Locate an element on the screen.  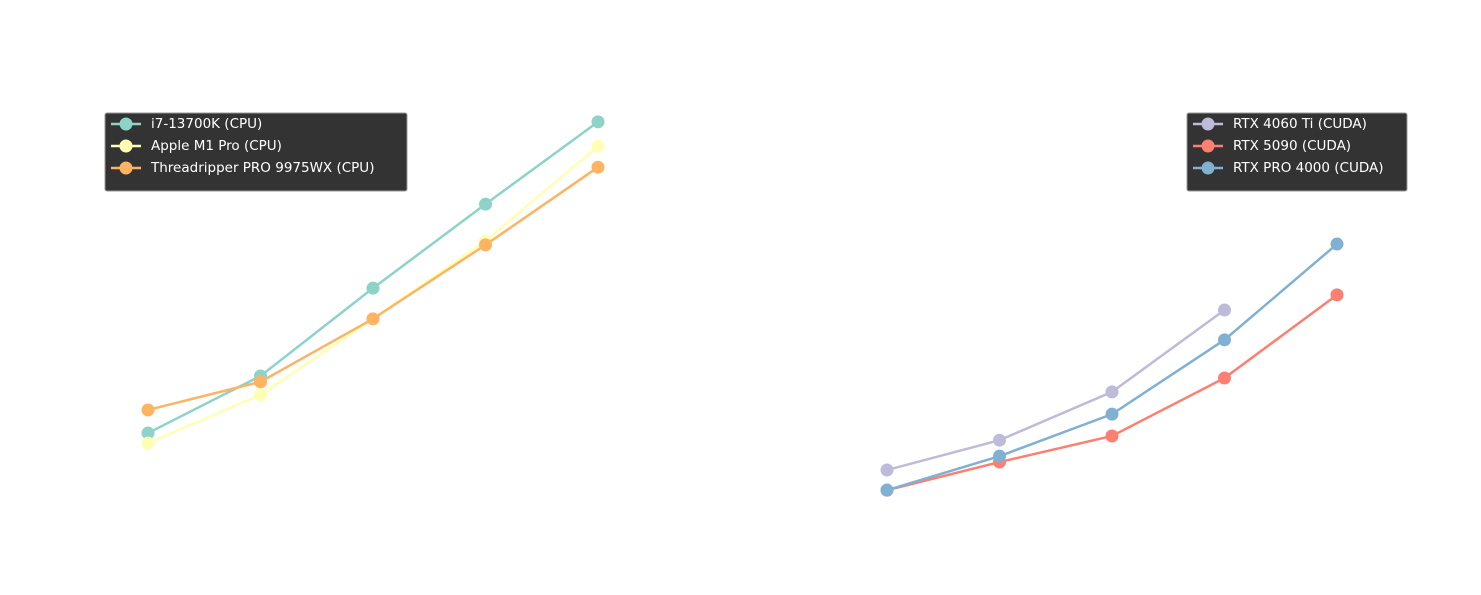
legend-label: RTX 4060 Ti (CUDA) is located at coordinates (1300, 124).